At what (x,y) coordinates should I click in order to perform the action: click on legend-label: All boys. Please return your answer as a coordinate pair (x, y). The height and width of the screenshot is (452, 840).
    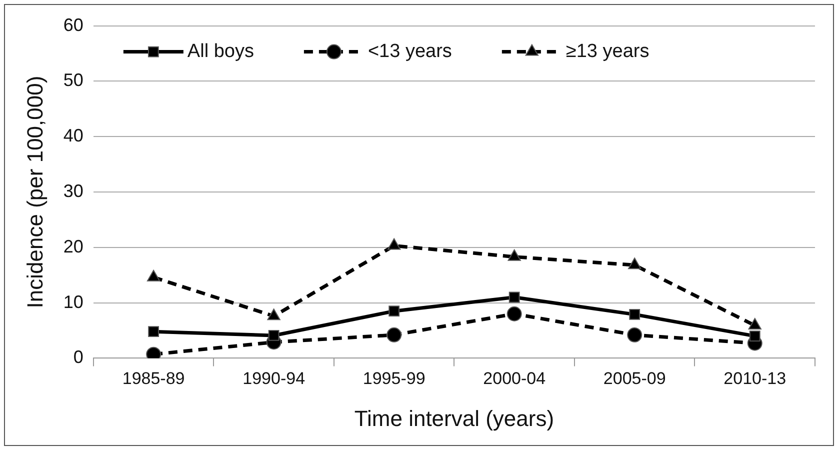
    Looking at the image, I should click on (220, 51).